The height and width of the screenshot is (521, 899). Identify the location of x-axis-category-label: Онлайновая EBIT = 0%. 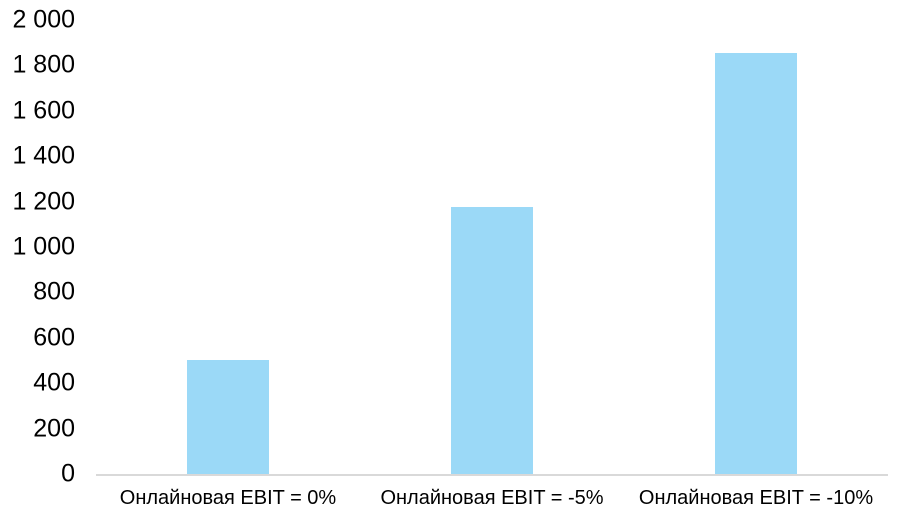
(228, 498).